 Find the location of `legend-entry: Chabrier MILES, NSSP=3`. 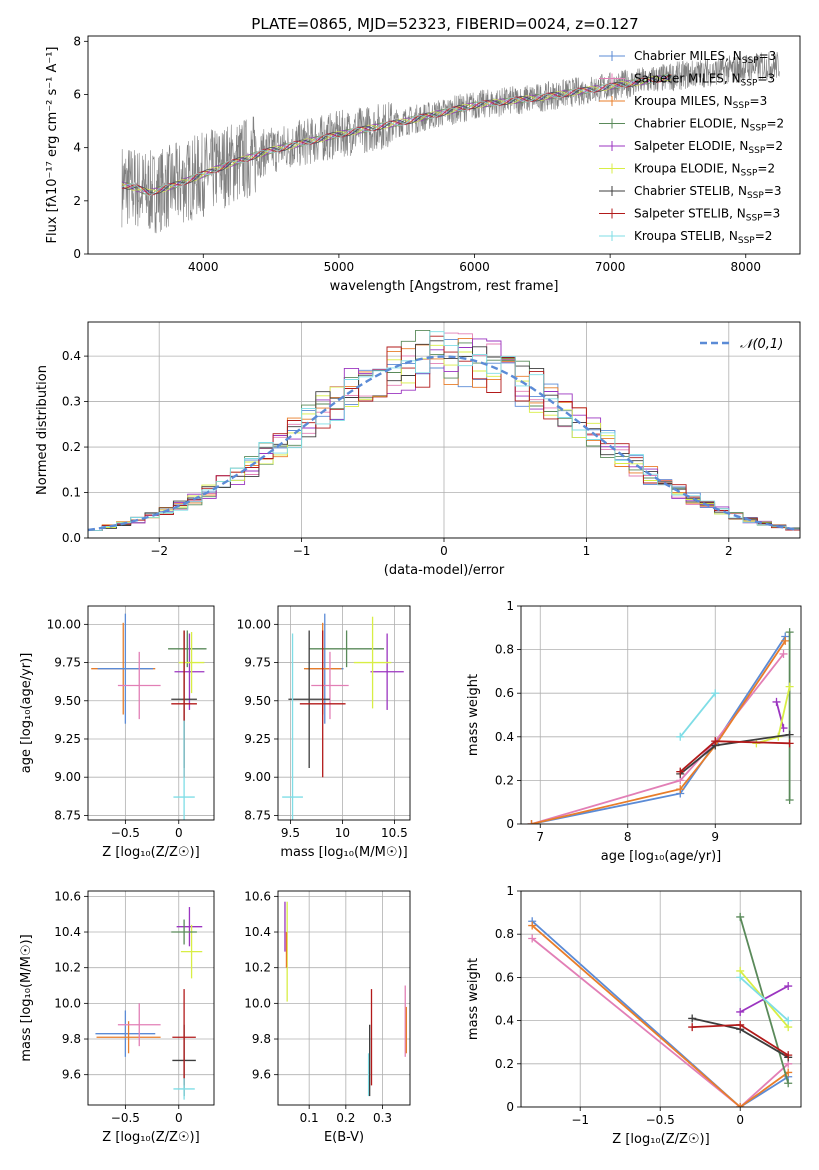

legend-entry: Chabrier MILES, NSSP=3 is located at coordinates (705, 57).